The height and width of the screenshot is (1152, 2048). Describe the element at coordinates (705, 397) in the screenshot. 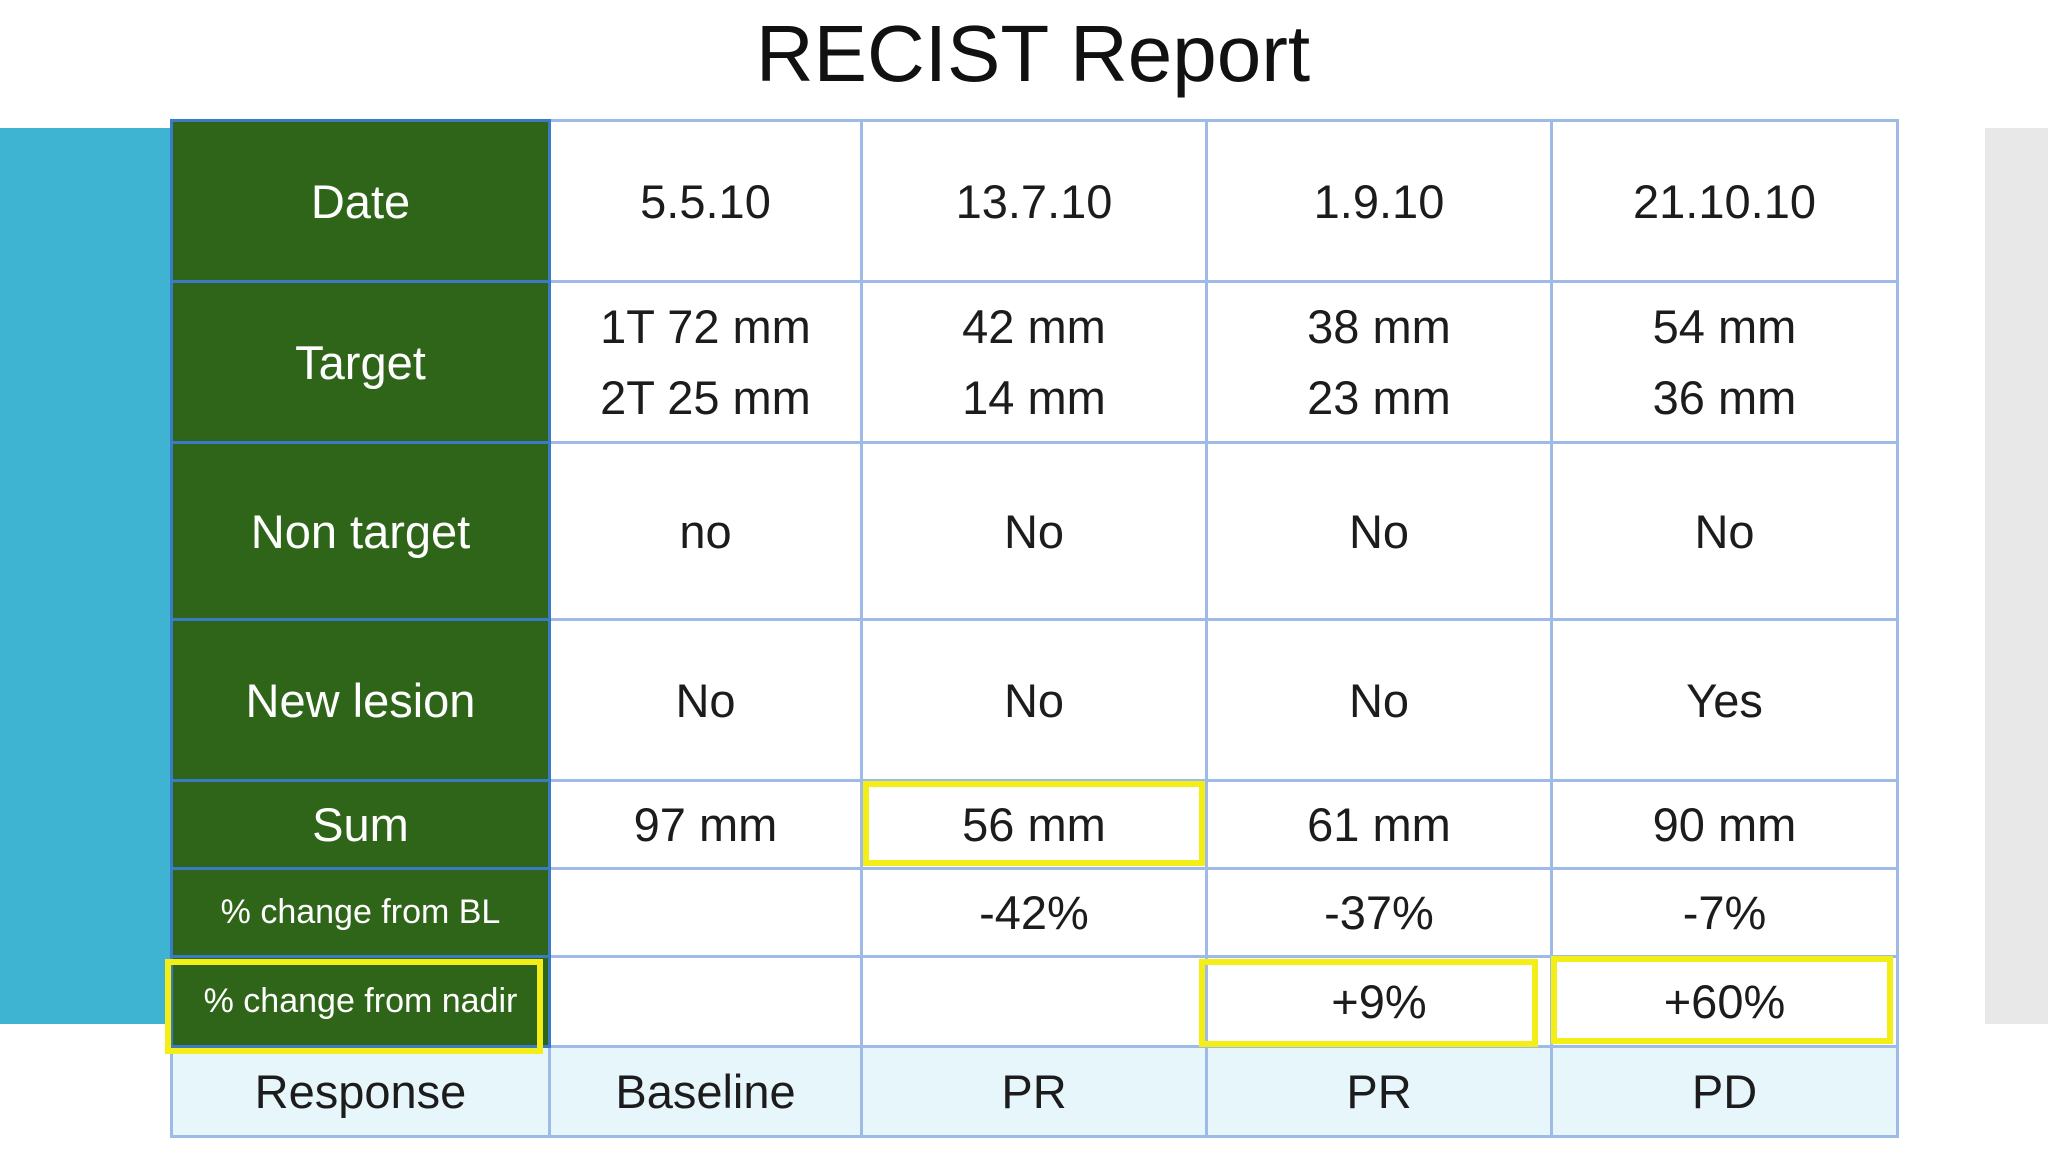

I see `target-lesion-2: 2T 25 mm` at that location.